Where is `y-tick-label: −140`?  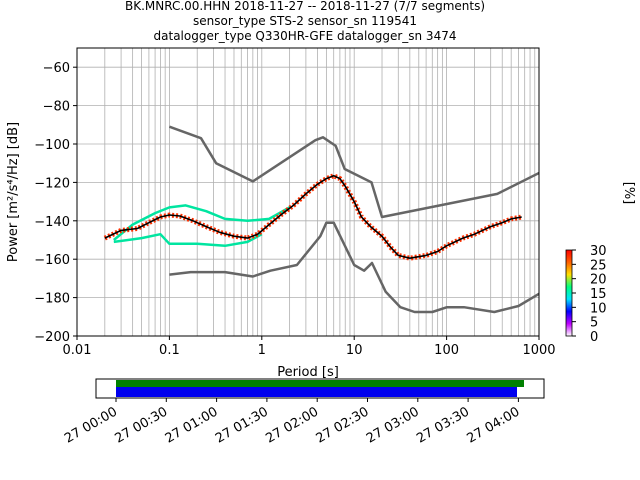 y-tick-label: −140 is located at coordinates (52, 222).